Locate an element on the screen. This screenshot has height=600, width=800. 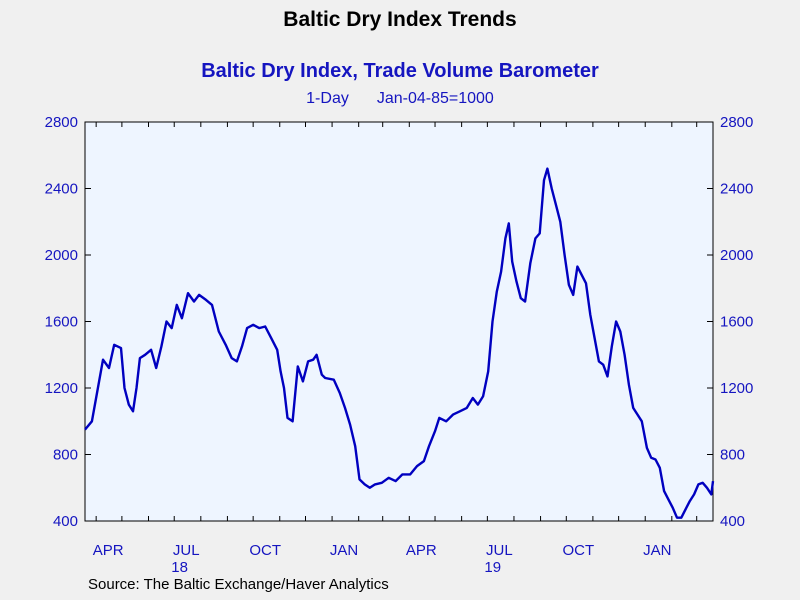
y-tick-label-left: 1200 is located at coordinates (61, 388).